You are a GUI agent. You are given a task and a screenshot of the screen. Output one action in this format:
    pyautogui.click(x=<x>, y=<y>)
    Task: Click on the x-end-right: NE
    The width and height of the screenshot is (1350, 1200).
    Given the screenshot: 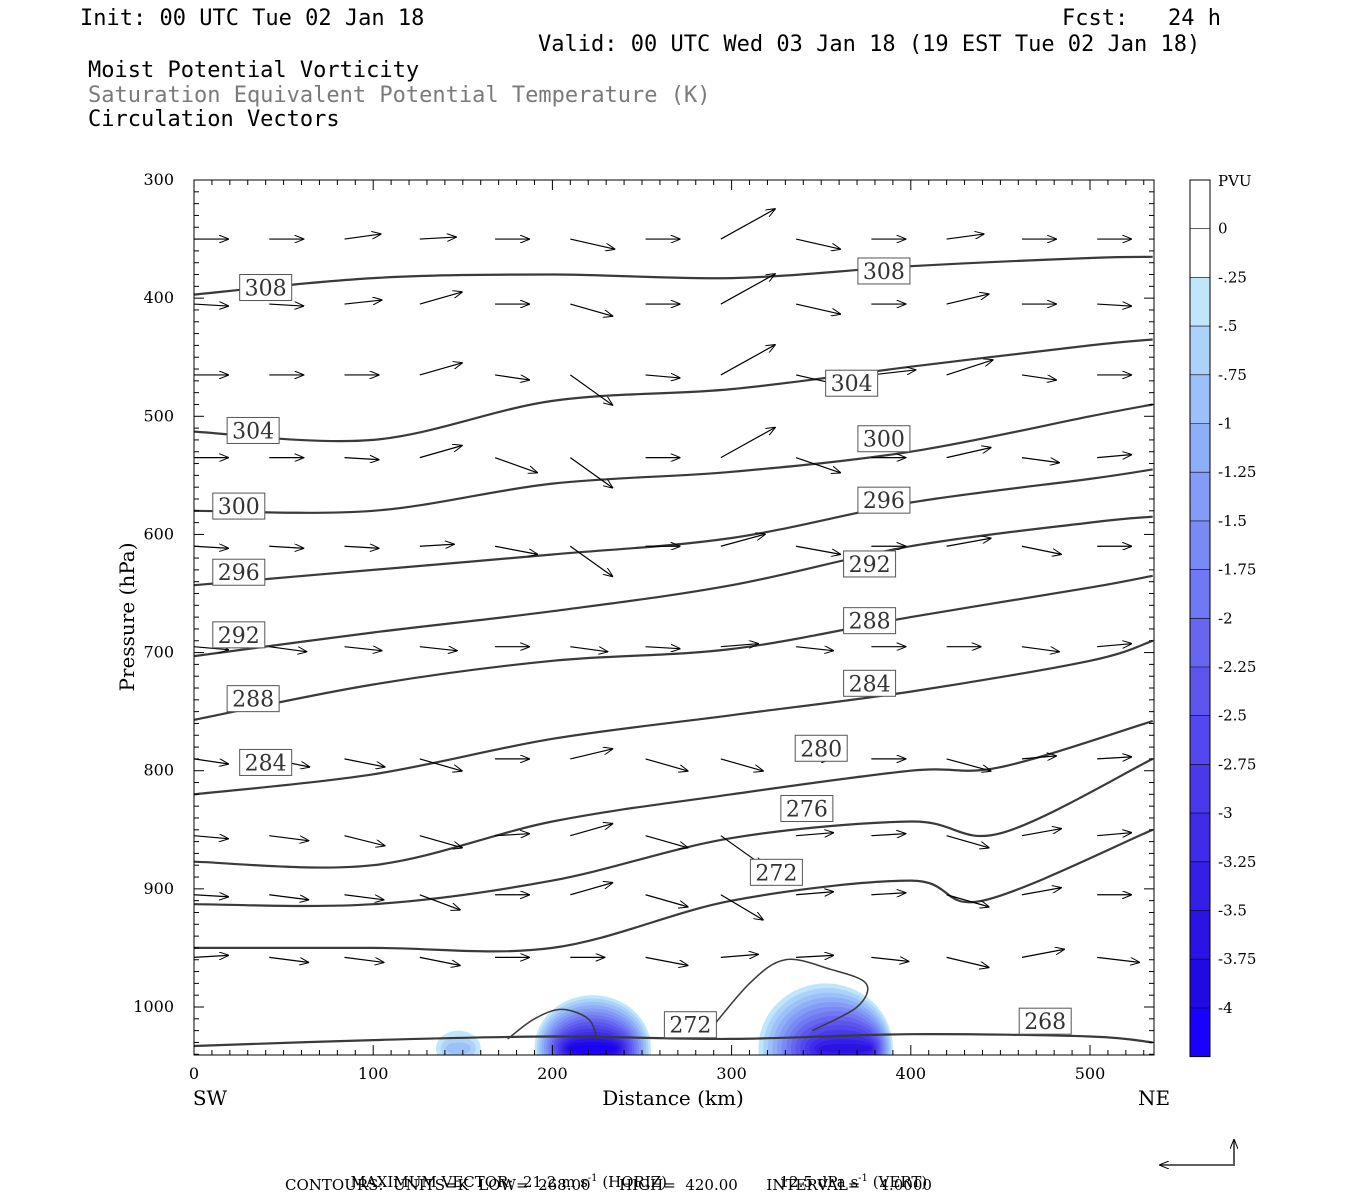 What is the action you would take?
    pyautogui.click(x=1154, y=1098)
    